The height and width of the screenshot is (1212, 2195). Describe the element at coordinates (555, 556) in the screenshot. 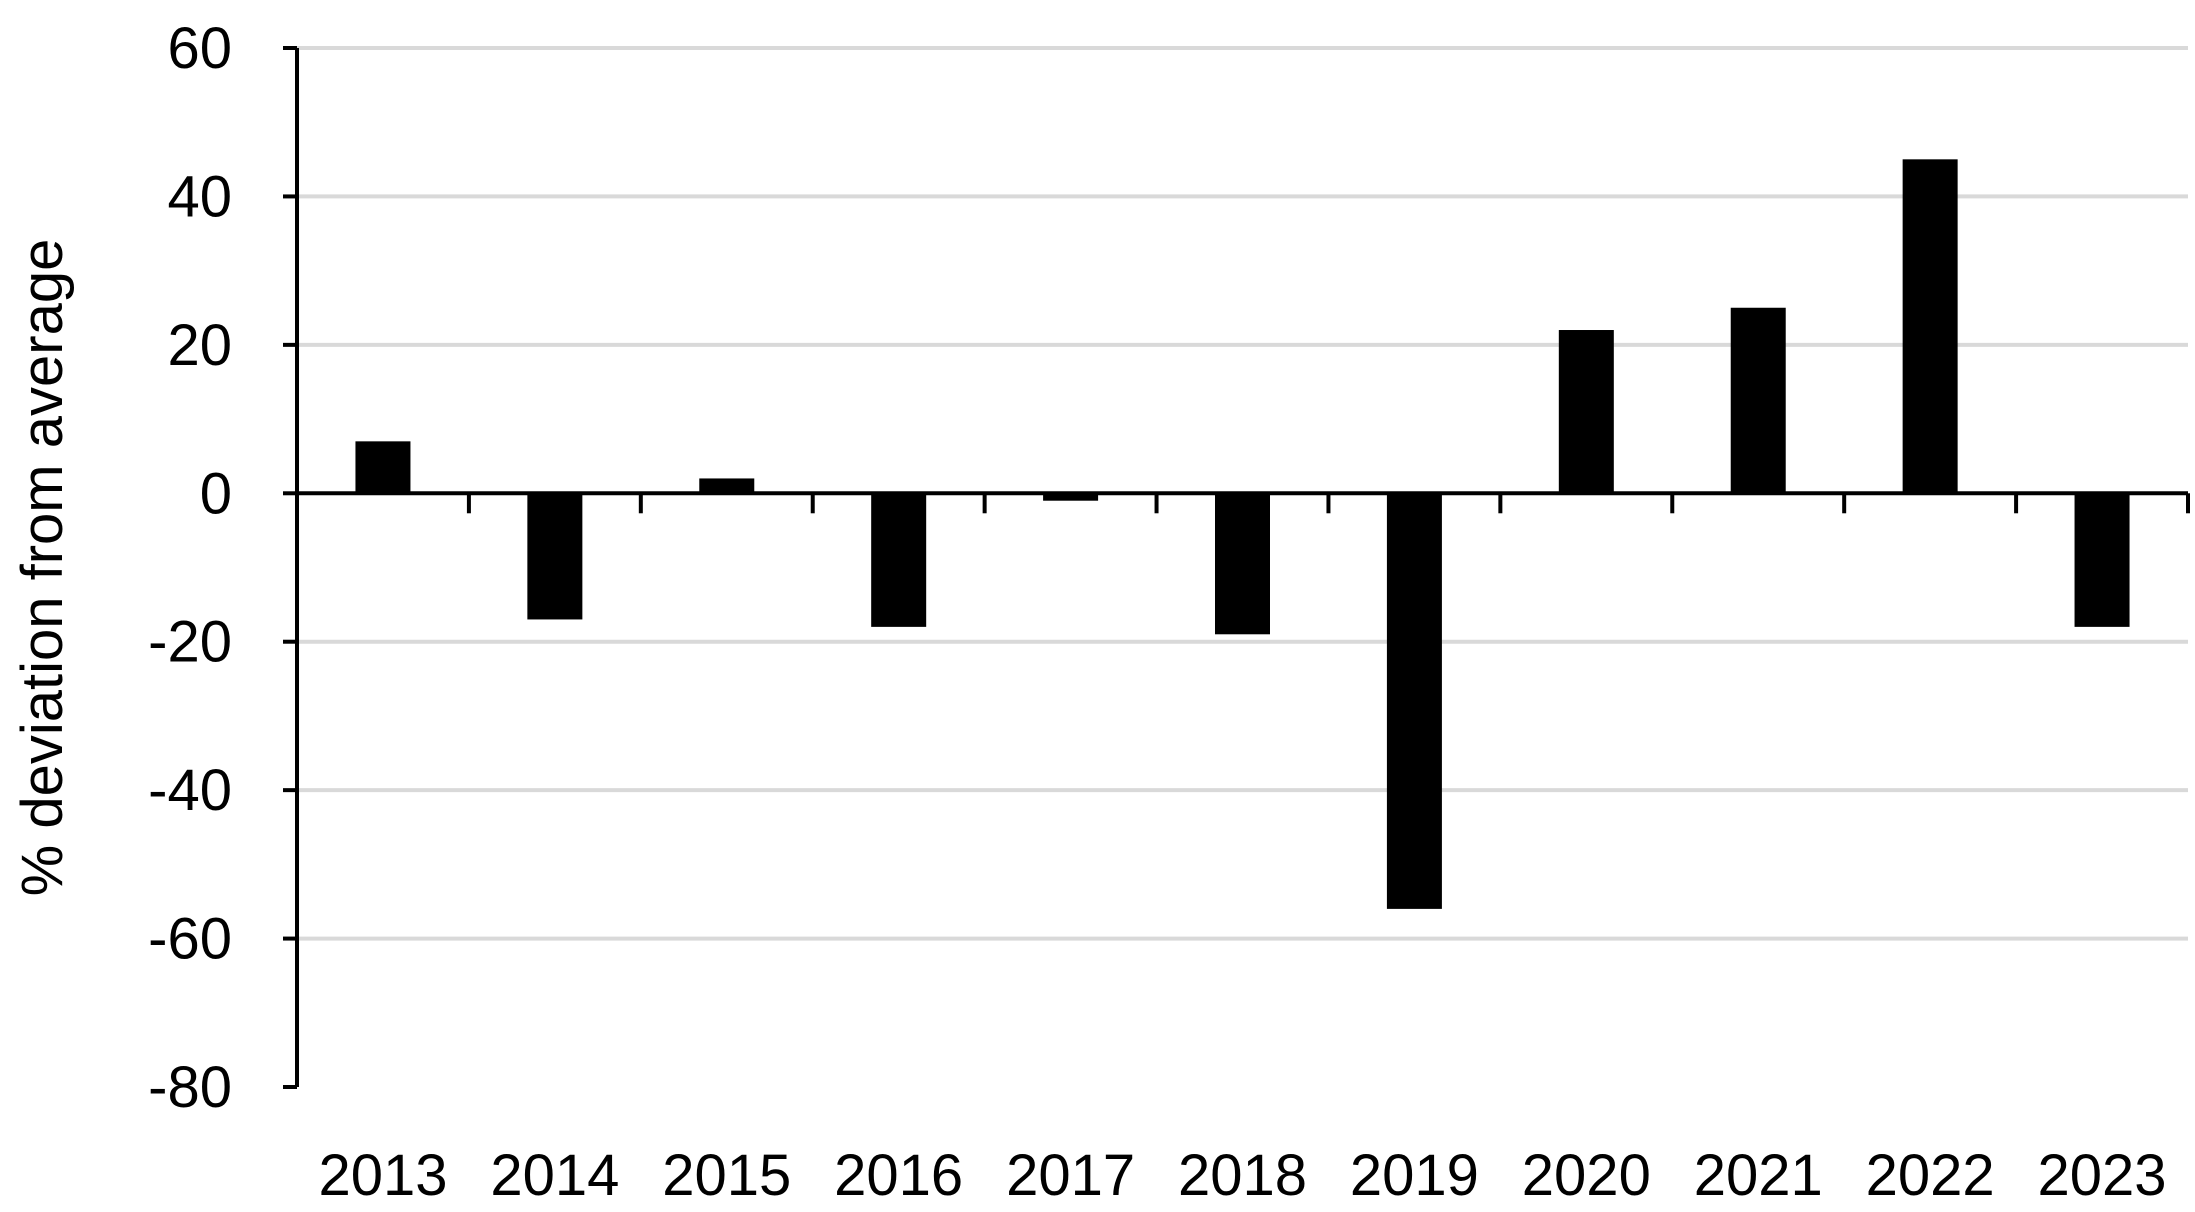

I see `bar-2014` at that location.